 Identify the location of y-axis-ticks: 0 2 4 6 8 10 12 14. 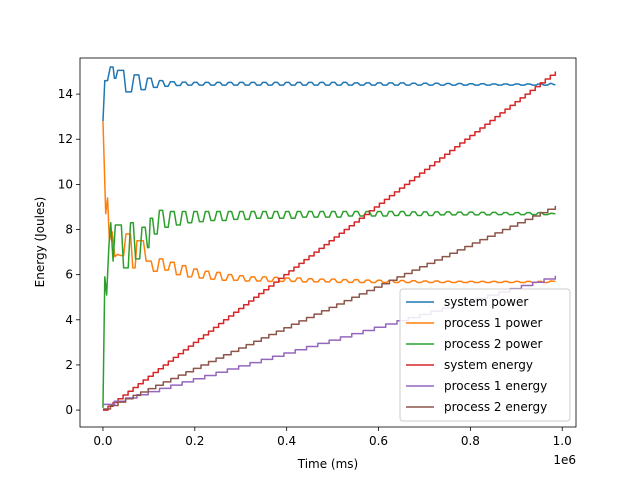
(69, 252).